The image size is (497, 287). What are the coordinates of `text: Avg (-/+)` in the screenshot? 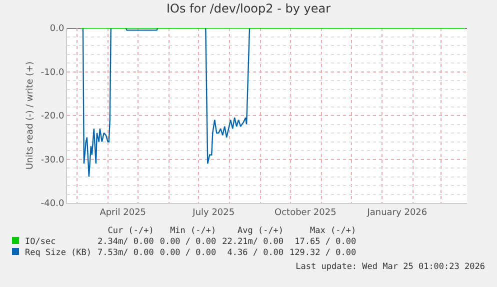 It's located at (260, 231).